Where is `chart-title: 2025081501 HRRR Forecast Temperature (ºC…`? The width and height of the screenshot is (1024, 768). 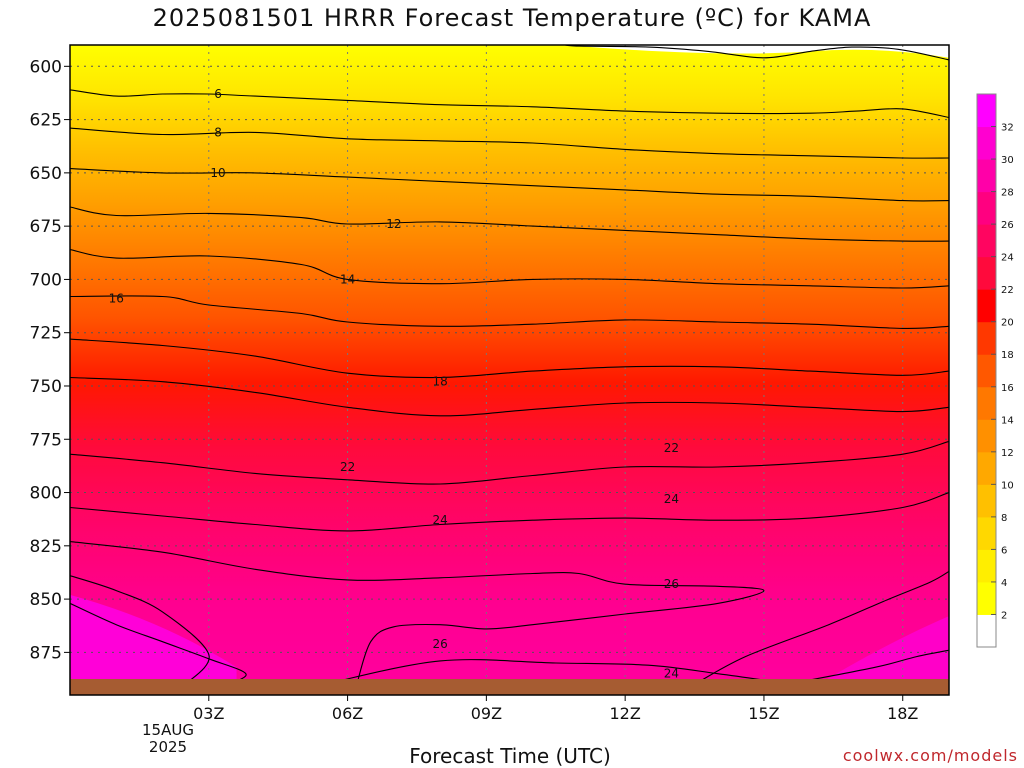
chart-title: 2025081501 HRRR Forecast Temperature (ºC… is located at coordinates (512, 18).